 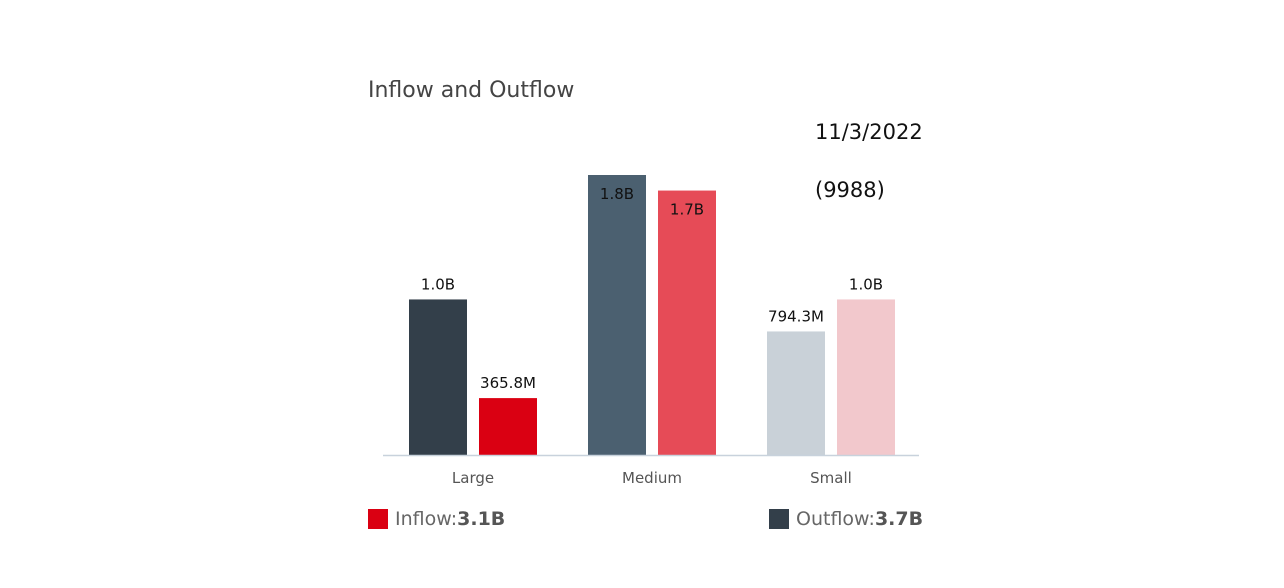 What do you see at coordinates (835, 519) in the screenshot?
I see `legend-outflow-label: Outflow:` at bounding box center [835, 519].